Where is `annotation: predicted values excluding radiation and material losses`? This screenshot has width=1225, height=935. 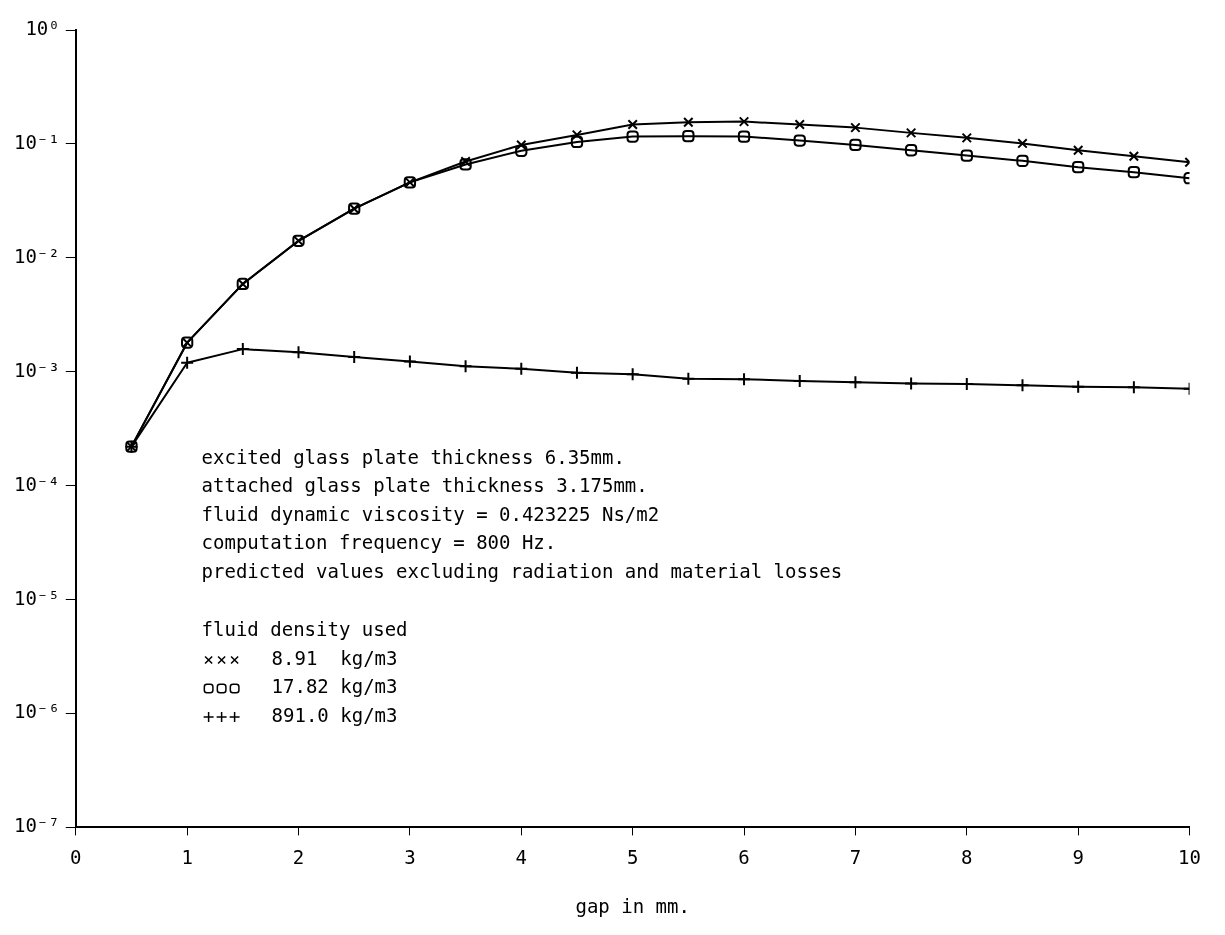
annotation: predicted values excluding radiation and material losses is located at coordinates (522, 570).